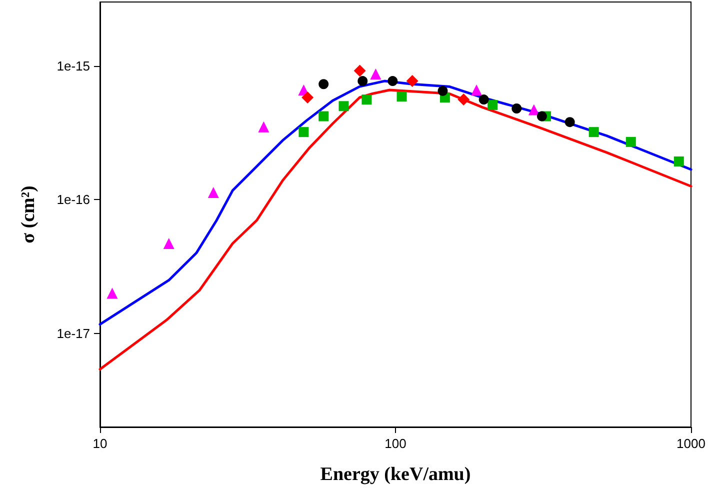 This screenshot has width=710, height=492. I want to click on x-axis-title: Energy (keV/amu), so click(395, 474).